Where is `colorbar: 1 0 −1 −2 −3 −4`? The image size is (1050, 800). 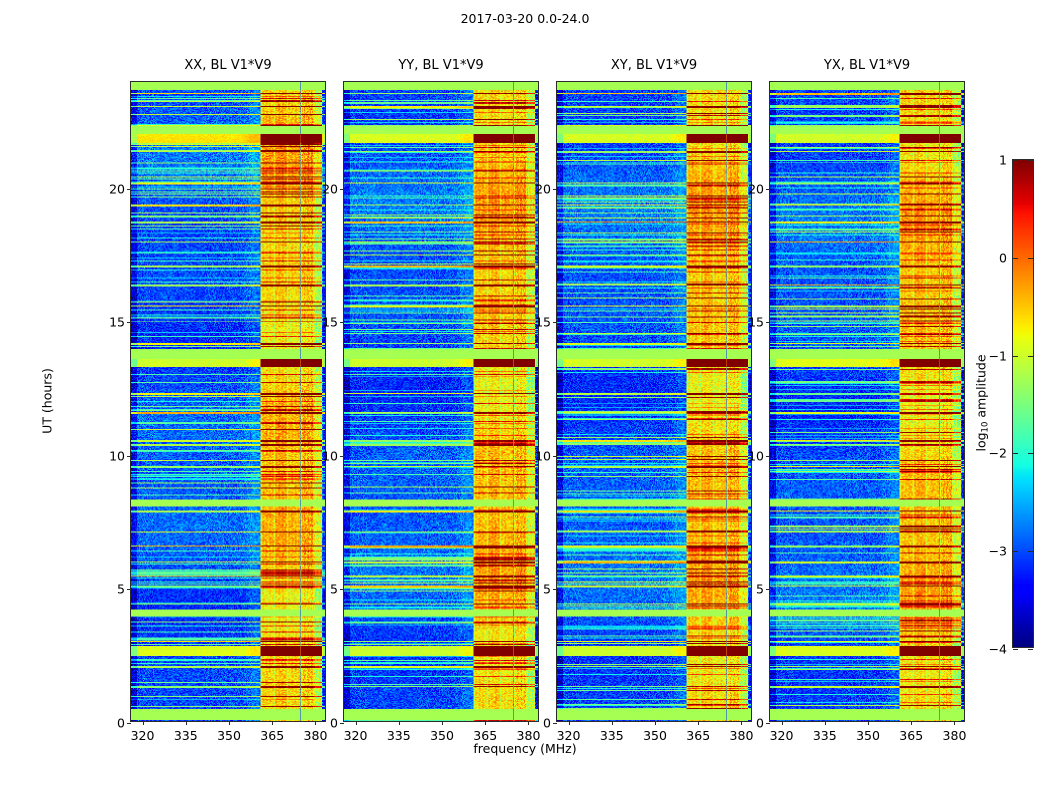
colorbar: 1 0 −1 −2 −3 −4 is located at coordinates (1011, 405).